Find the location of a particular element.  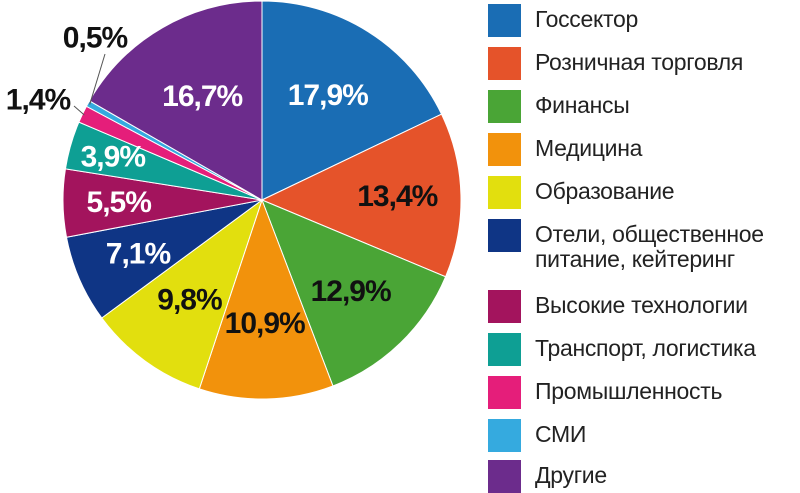

legend-item-4: Медицина is located at coordinates (565, 149).